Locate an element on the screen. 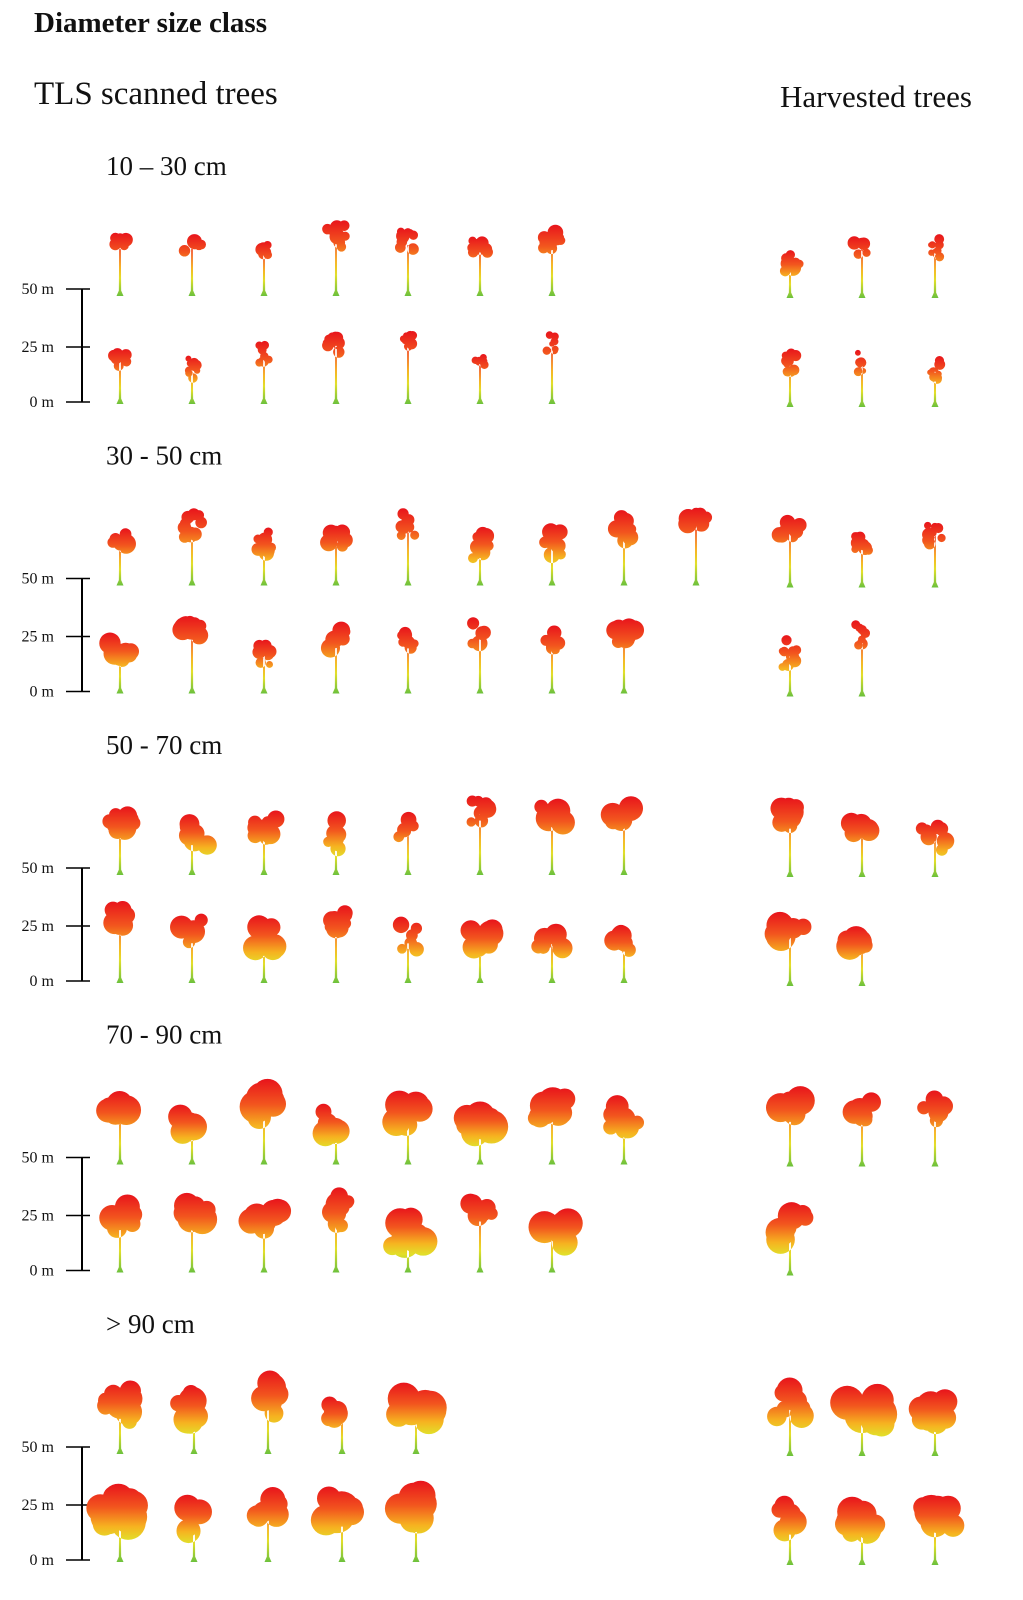 The image size is (1023, 1600). section-label: 50 - 70 cm is located at coordinates (164, 745).